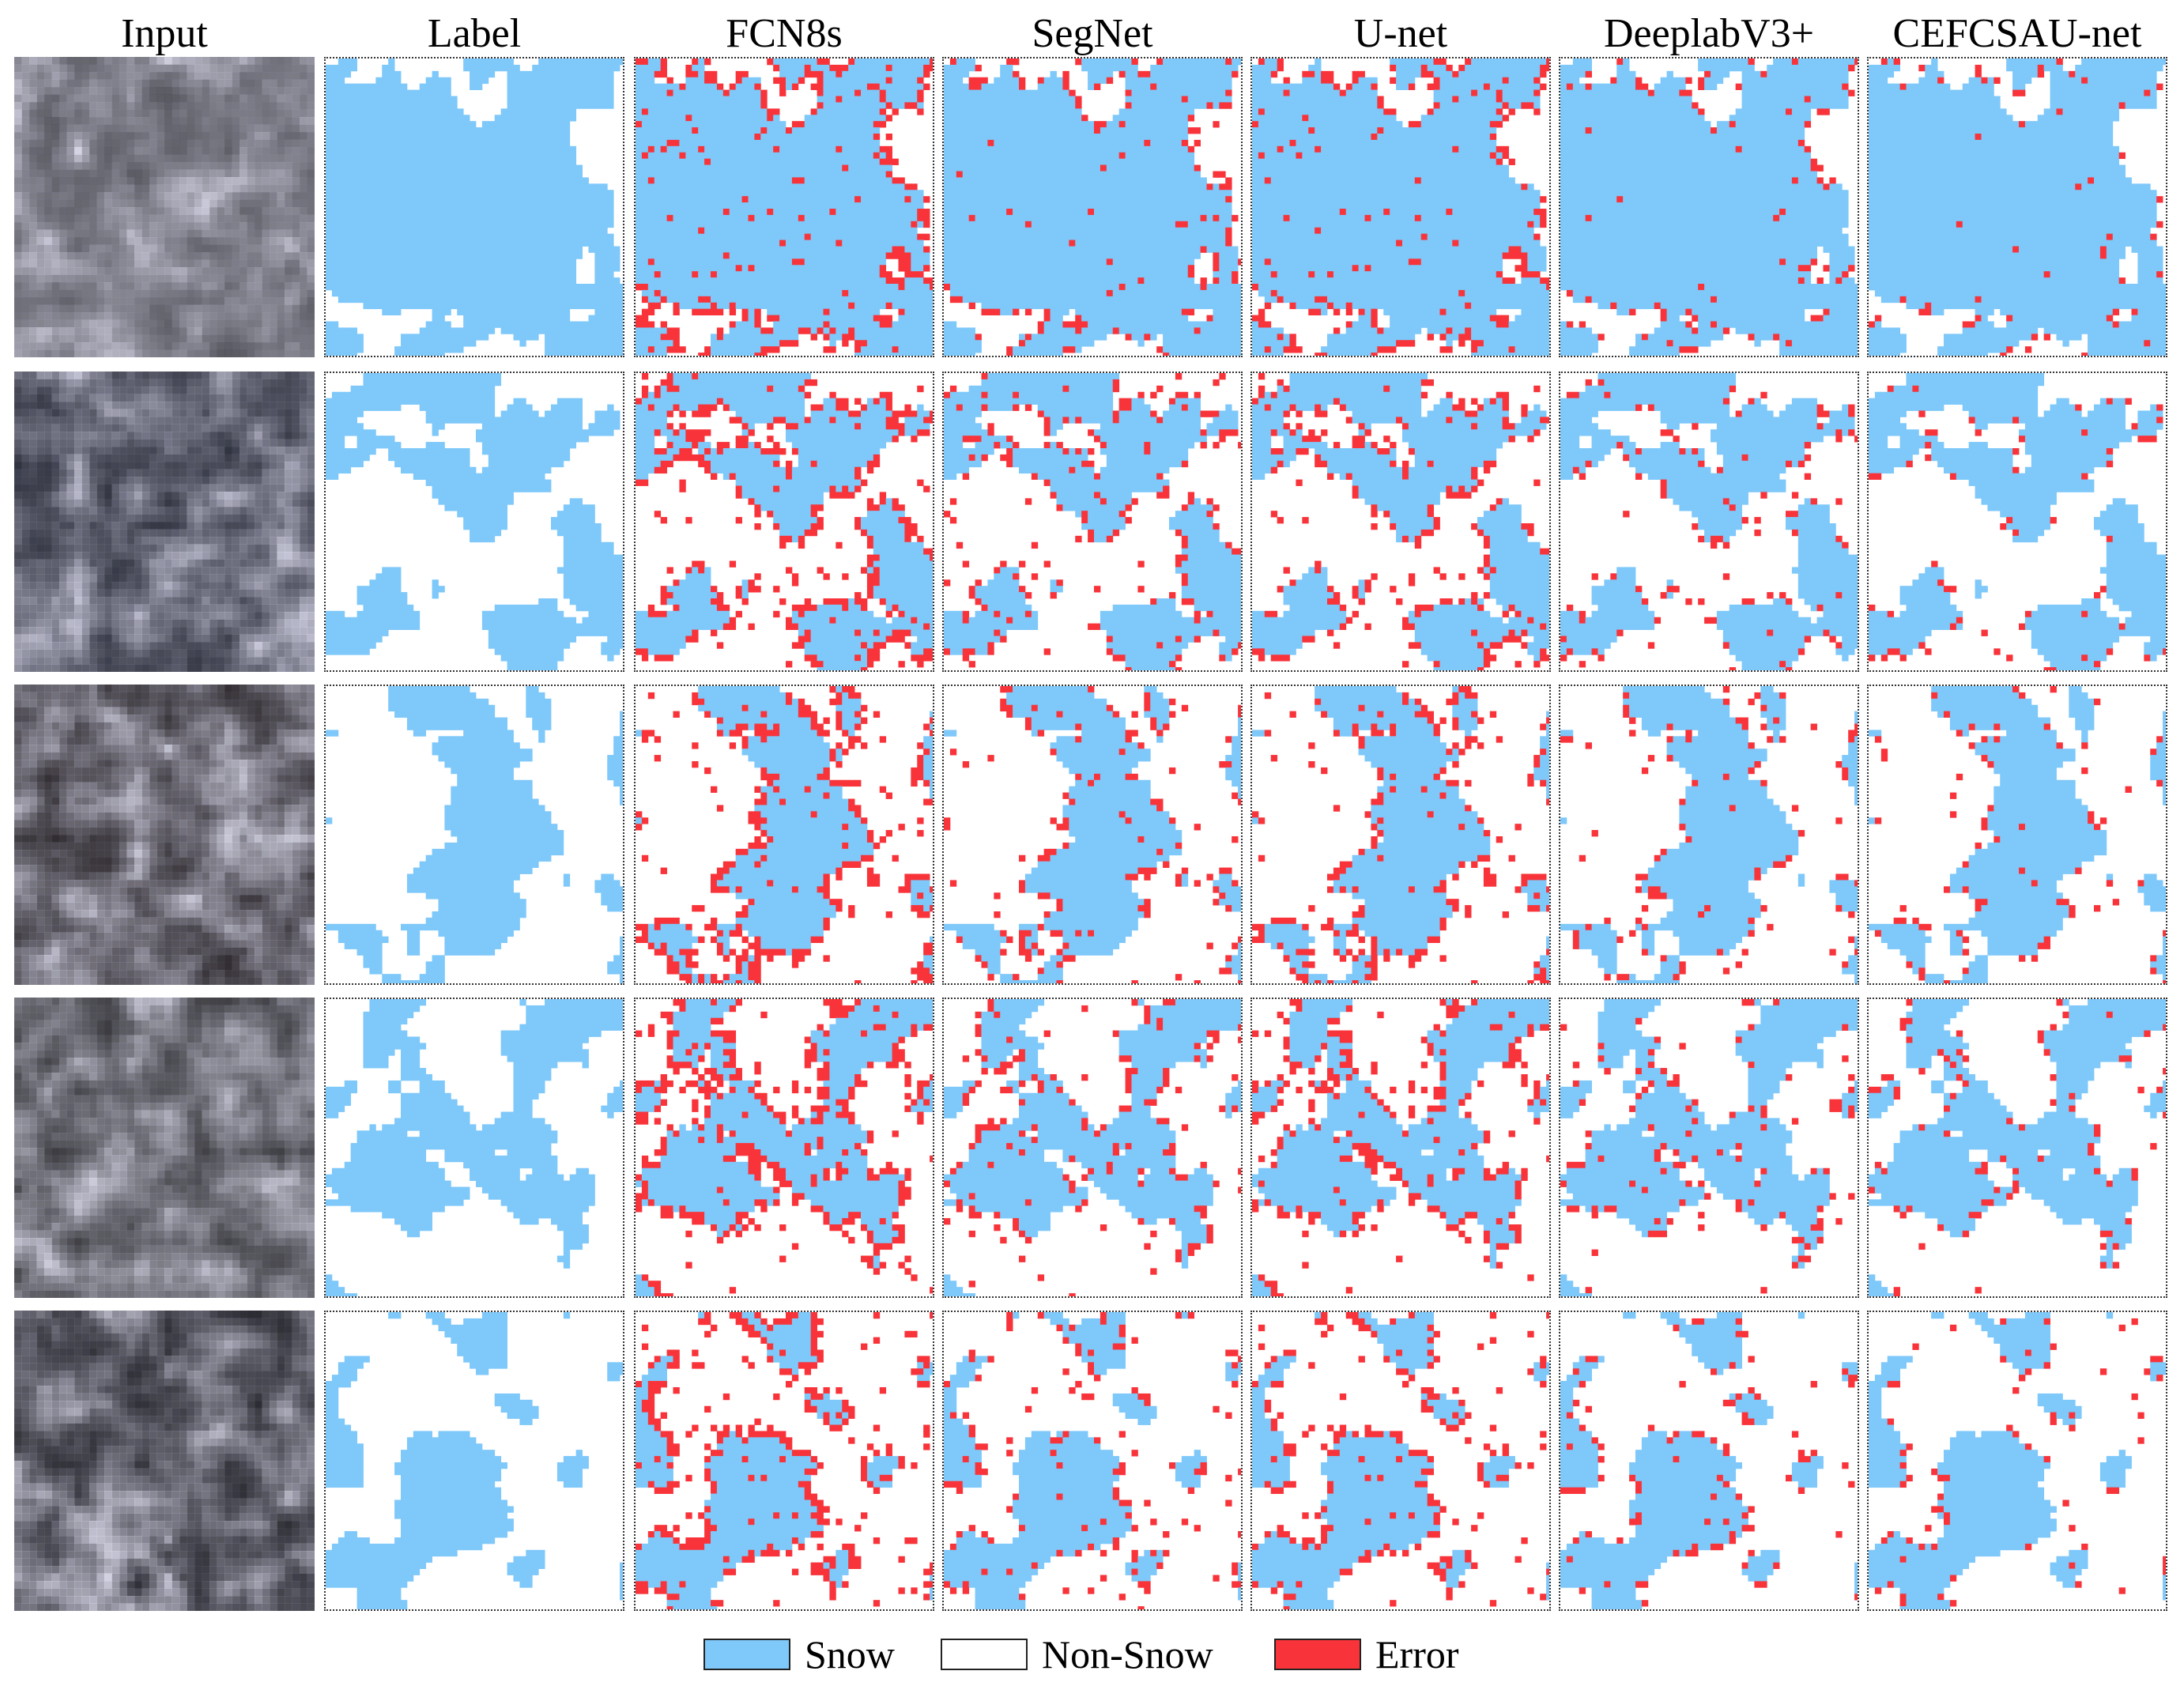 The height and width of the screenshot is (1686, 2184). I want to click on tile-row2-fcn8s, so click(784, 522).